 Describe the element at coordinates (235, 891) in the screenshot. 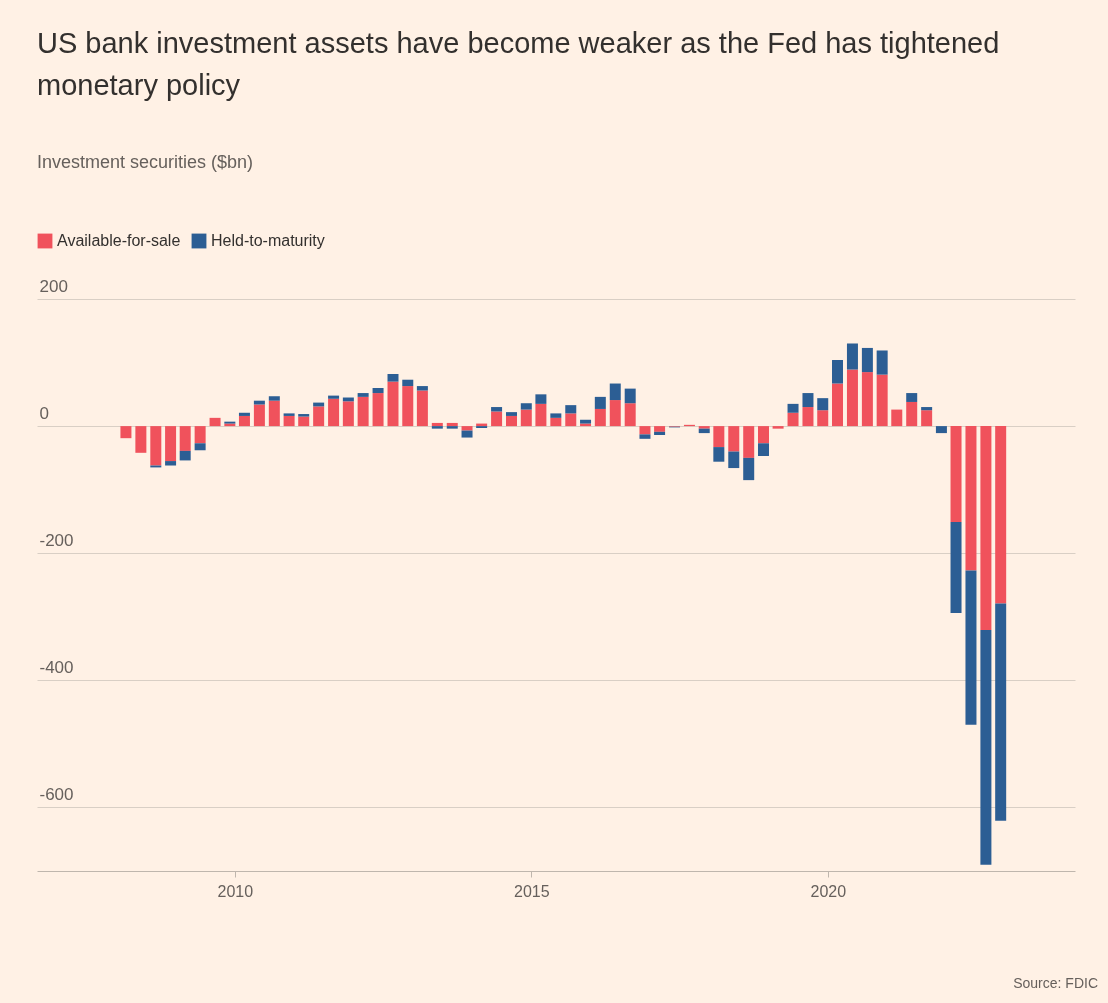

I see `x-tick-label: 2010` at that location.